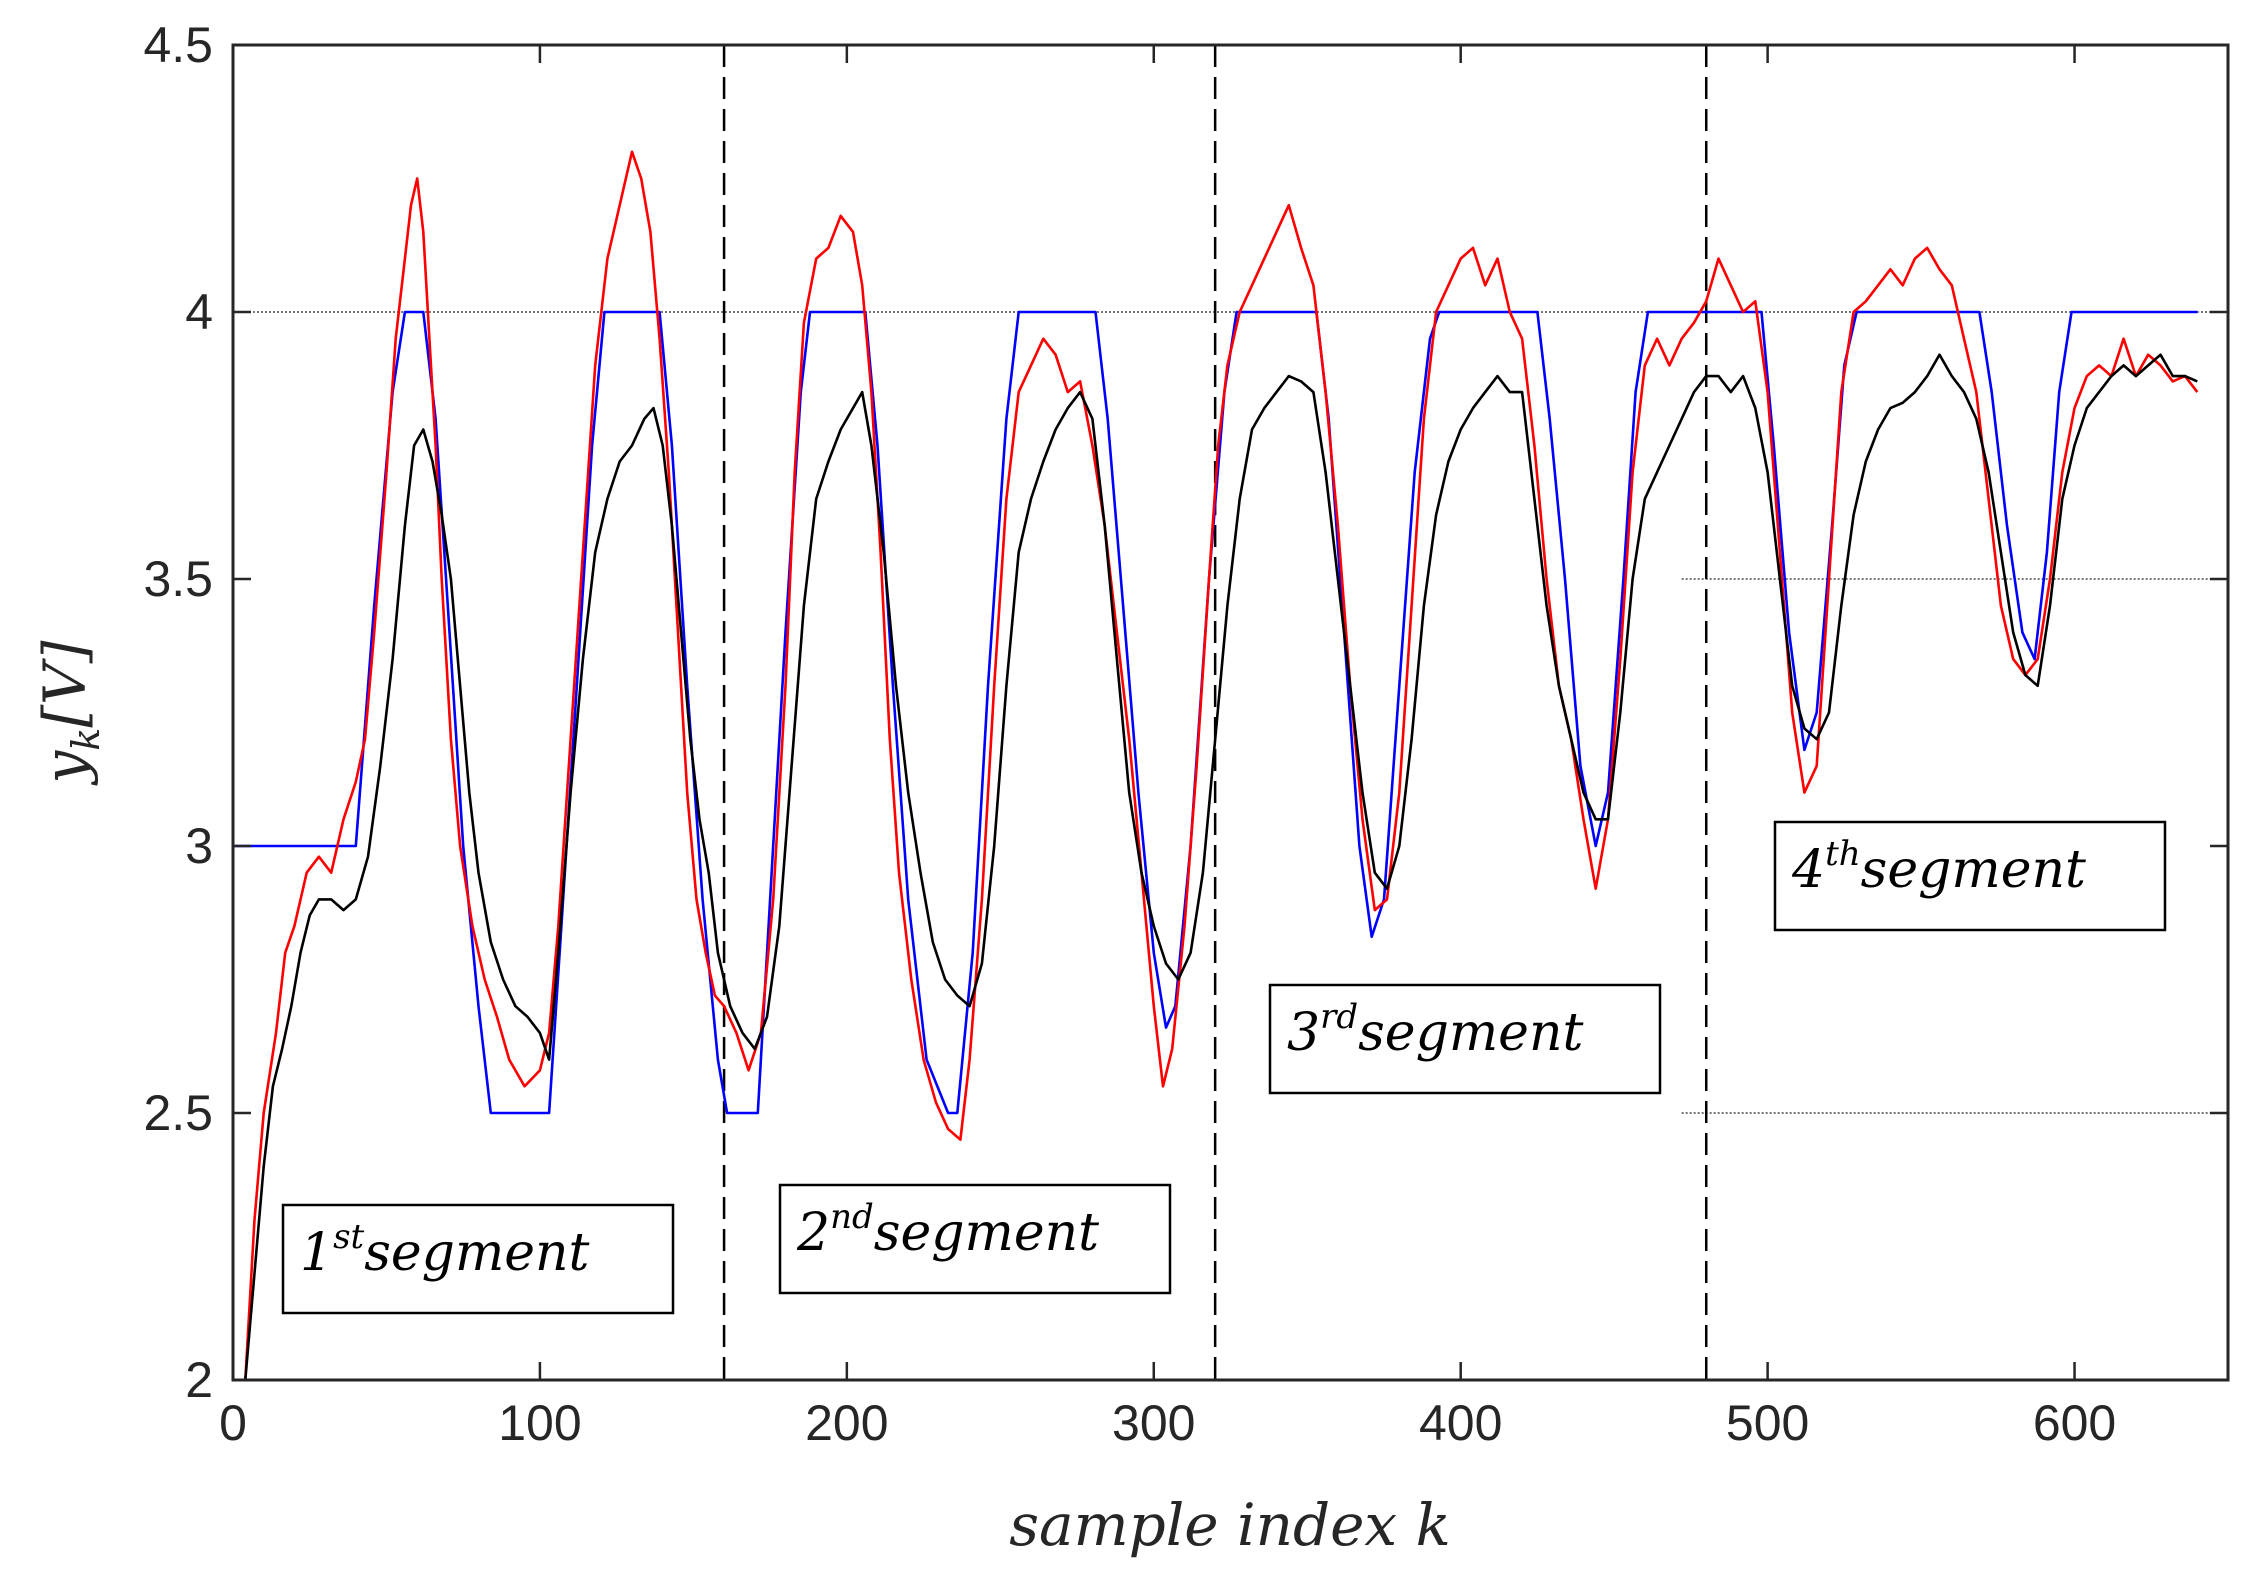  What do you see at coordinates (233, 1423) in the screenshot?
I see `x-tick-label-0: 0` at bounding box center [233, 1423].